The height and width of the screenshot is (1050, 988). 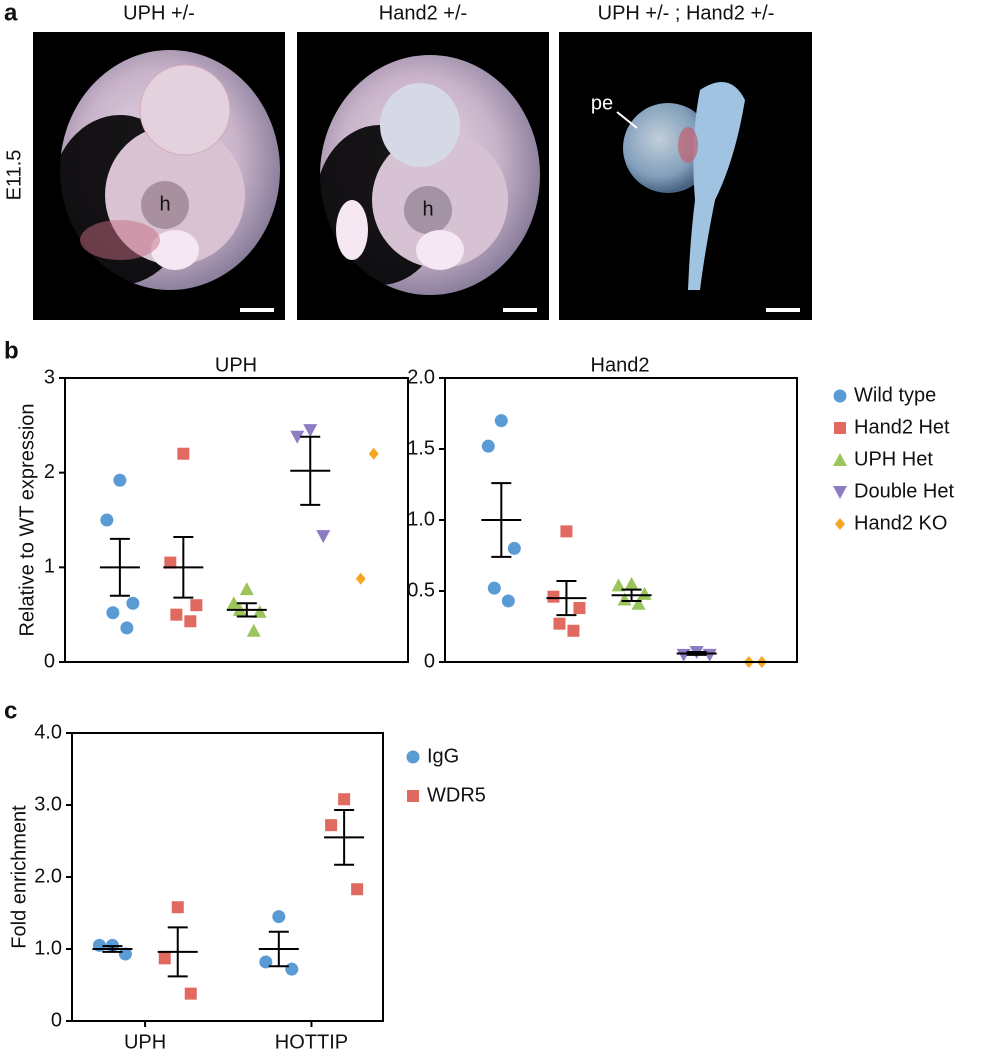 I want to click on column-label: Hand2 +/-, so click(x=423, y=13).